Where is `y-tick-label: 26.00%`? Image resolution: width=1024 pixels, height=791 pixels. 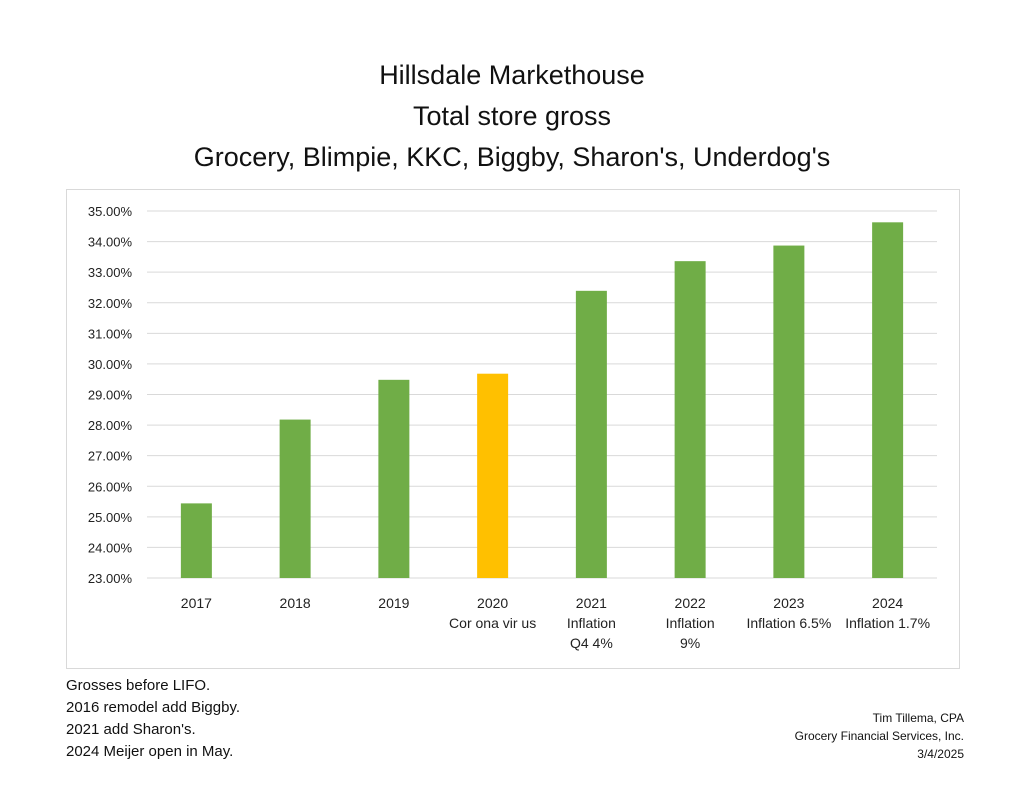
y-tick-label: 26.00% is located at coordinates (110, 486).